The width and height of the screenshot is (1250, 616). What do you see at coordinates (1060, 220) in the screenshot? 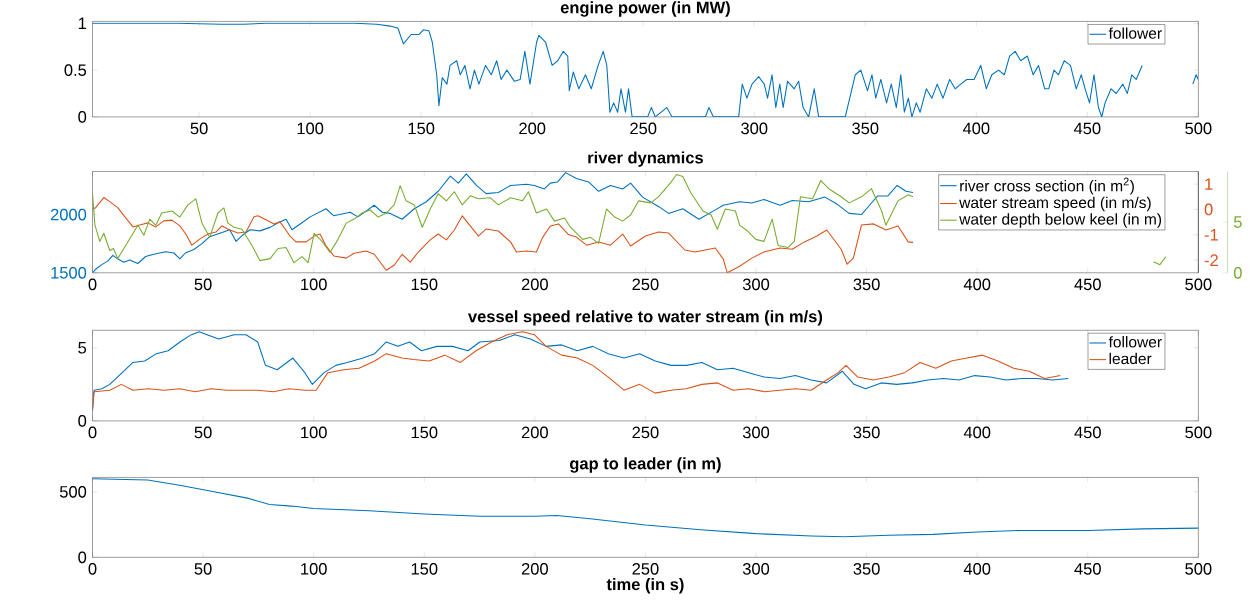
I see `legend-label: water depth below keel (in m)` at bounding box center [1060, 220].